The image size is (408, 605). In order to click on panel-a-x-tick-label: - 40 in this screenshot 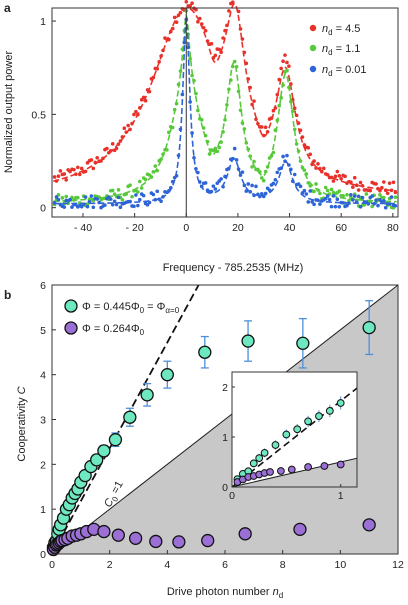, I will do `click(83, 228)`.